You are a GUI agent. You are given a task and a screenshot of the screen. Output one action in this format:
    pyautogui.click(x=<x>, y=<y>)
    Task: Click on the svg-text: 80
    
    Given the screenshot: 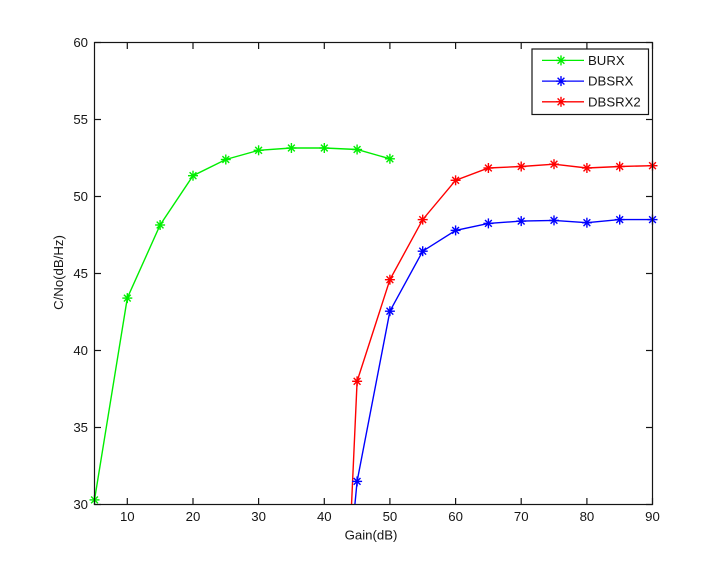 What is the action you would take?
    pyautogui.click(x=587, y=516)
    